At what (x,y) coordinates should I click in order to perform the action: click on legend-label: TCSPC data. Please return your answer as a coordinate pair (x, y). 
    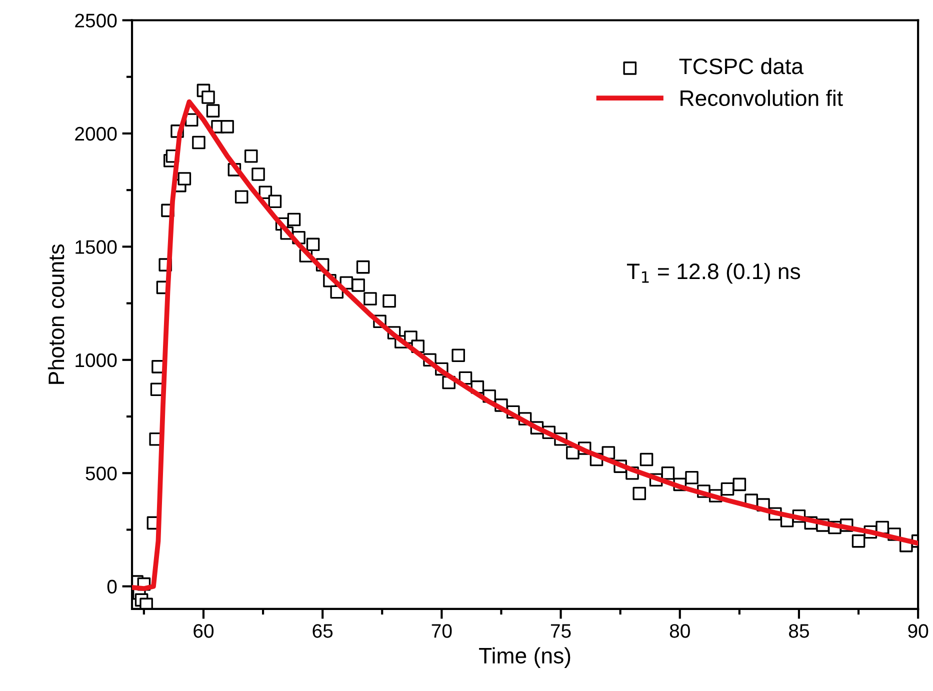
    Looking at the image, I should click on (741, 66).